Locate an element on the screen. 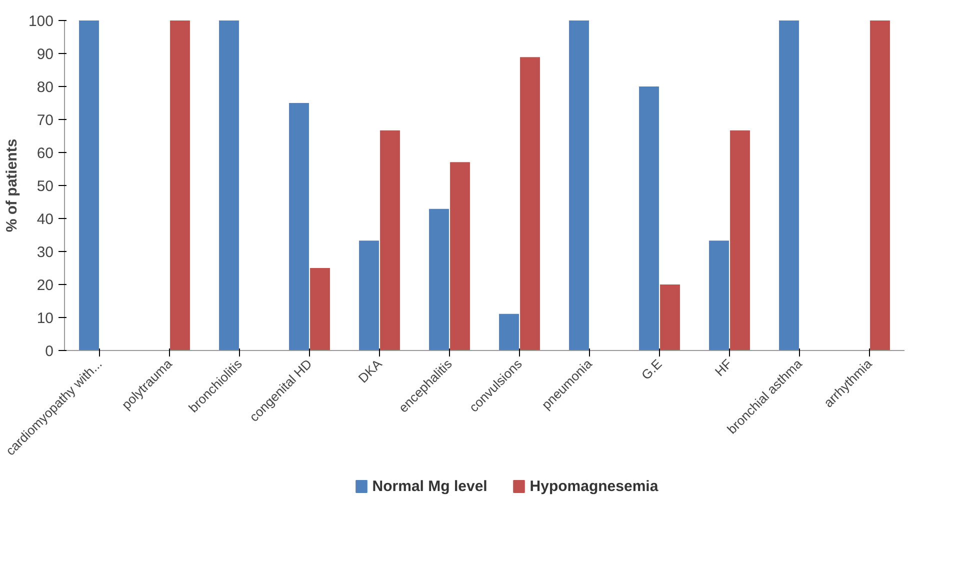 This screenshot has height=575, width=979. y-axis-title: % of patients is located at coordinates (11, 185).